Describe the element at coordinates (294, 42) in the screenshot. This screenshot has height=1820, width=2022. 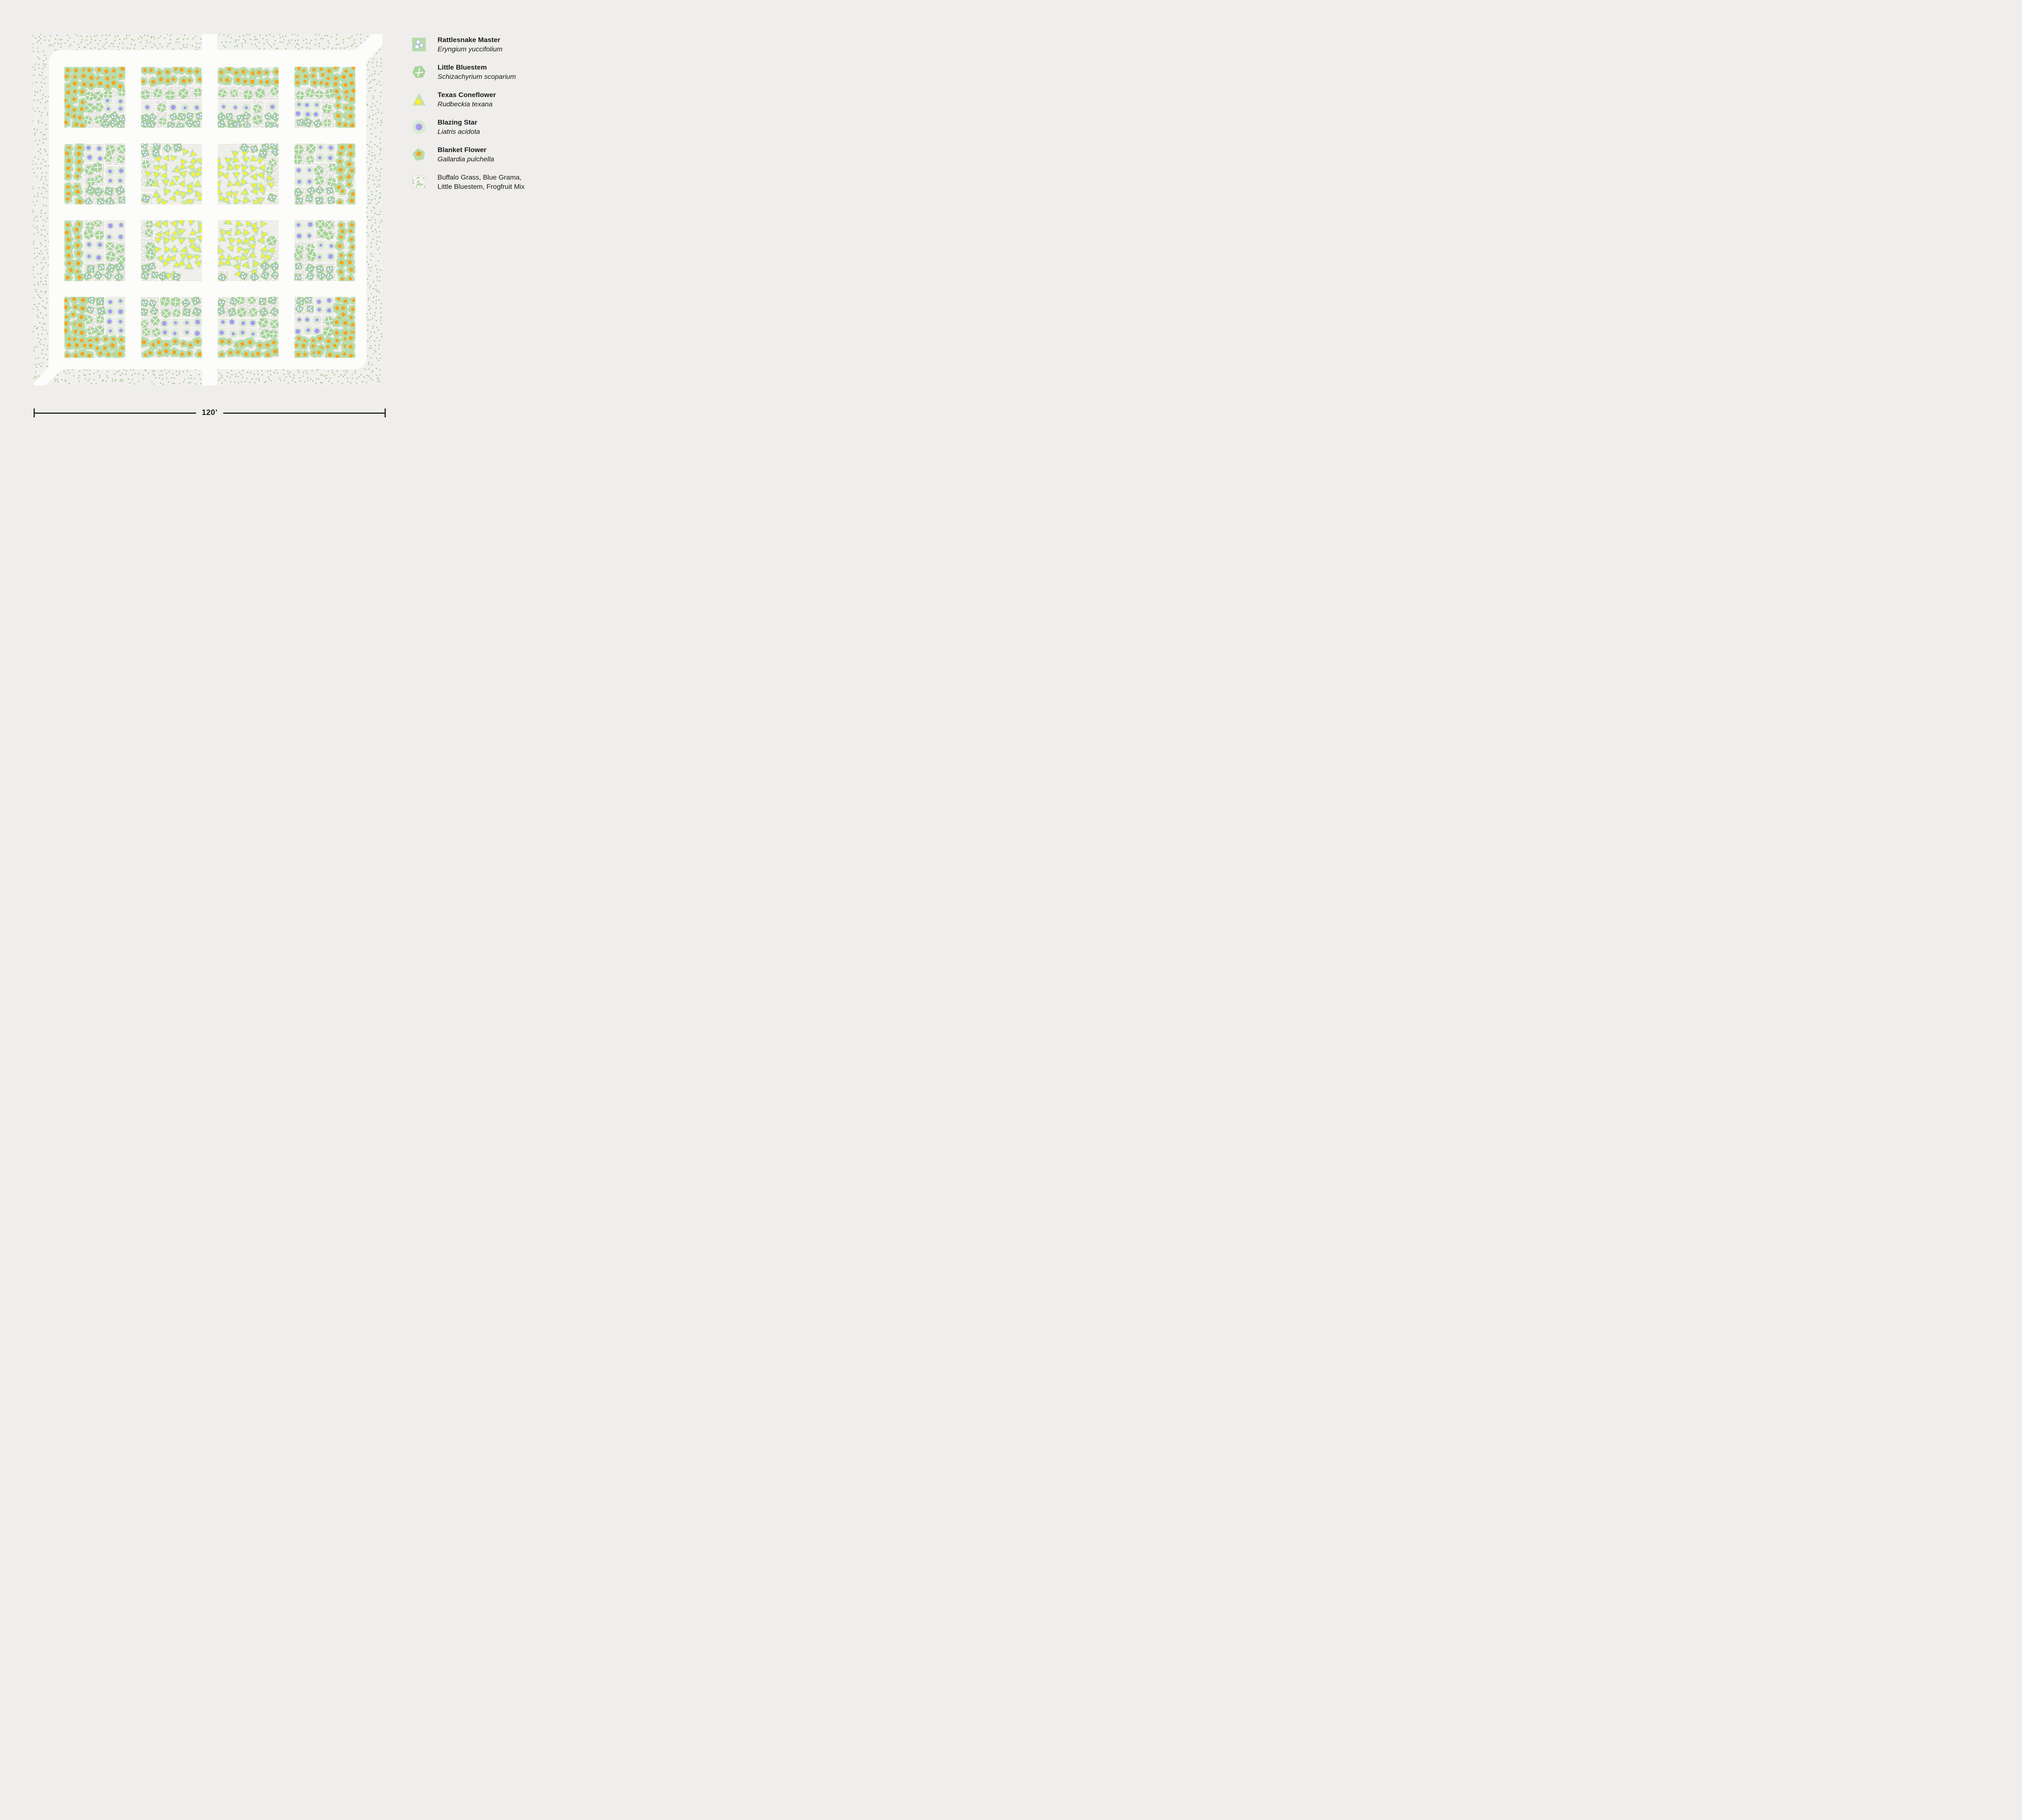
I see `seed-mix-band-top-right` at that location.